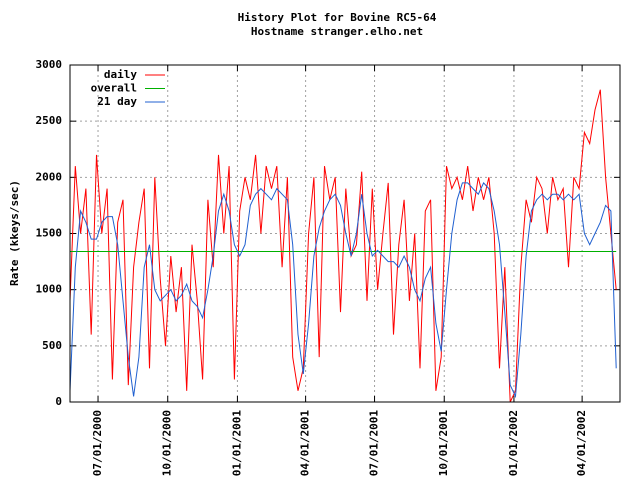  Describe the element at coordinates (443, 443) in the screenshot. I see `x-tick-label: 10/01/2001` at that location.